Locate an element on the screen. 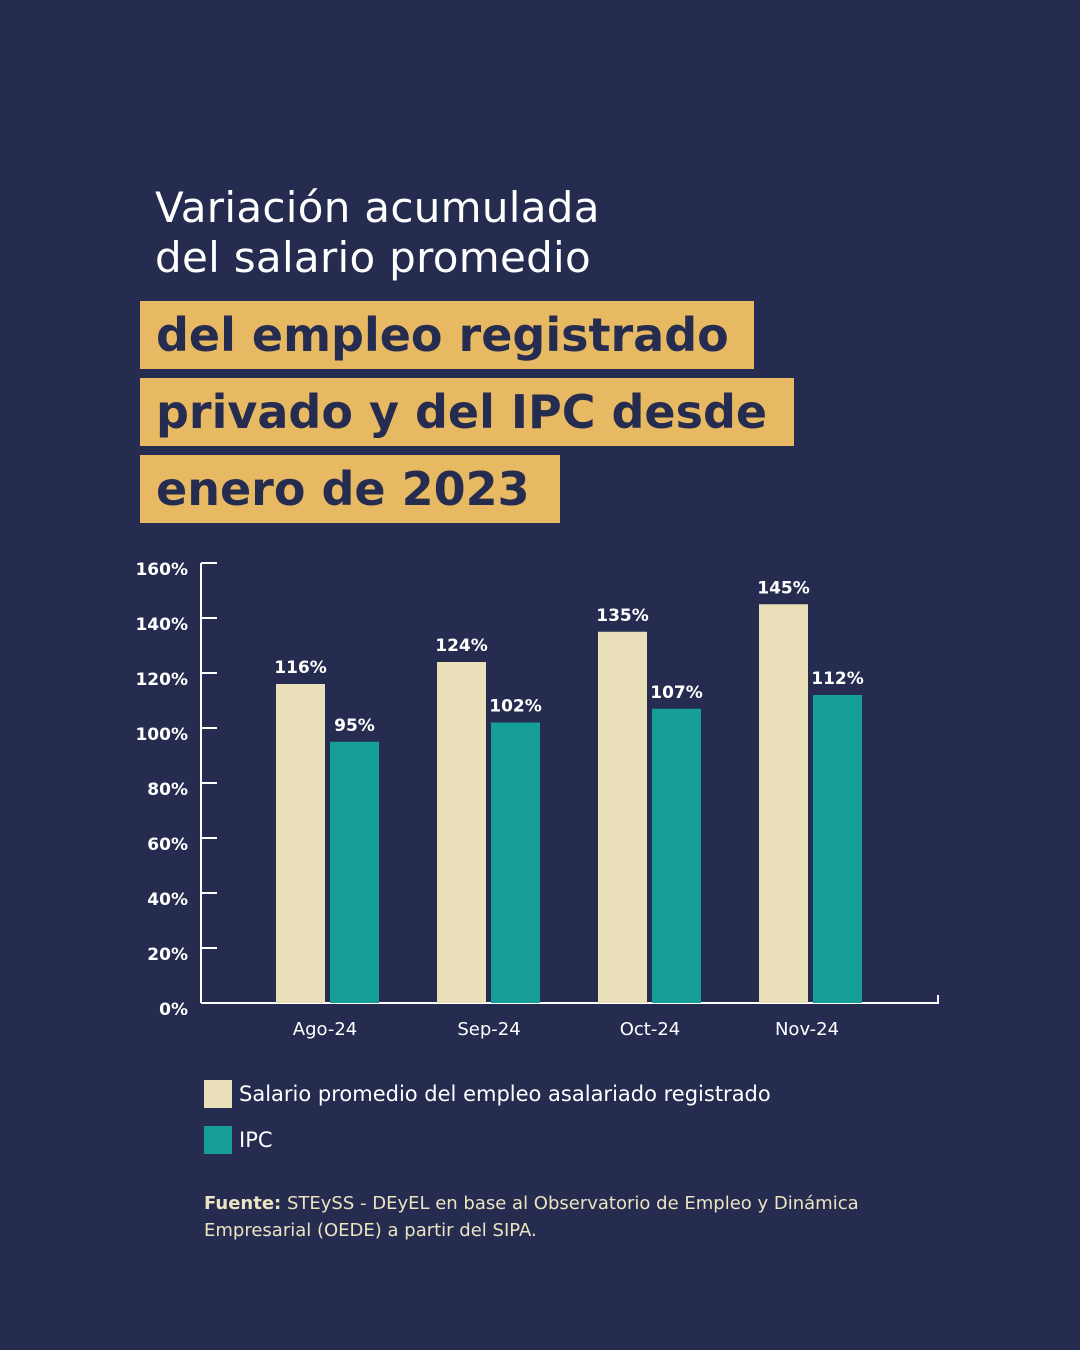 The image size is (1080, 1350). data-label-ipc: 107% is located at coordinates (676, 693).